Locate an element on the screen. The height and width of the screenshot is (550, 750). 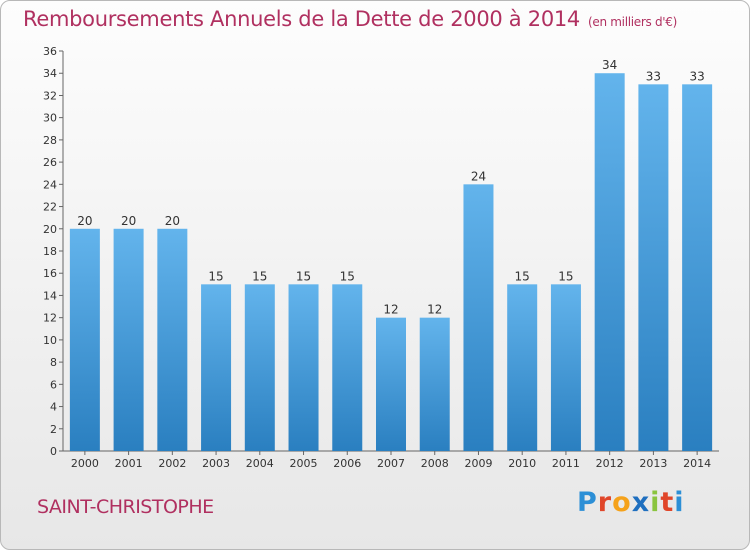
bar-2014 is located at coordinates (697, 267).